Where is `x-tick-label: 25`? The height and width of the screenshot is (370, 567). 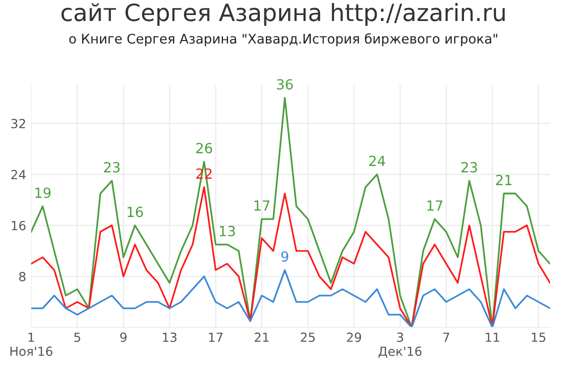
x-tick-label: 25 is located at coordinates (307, 337).